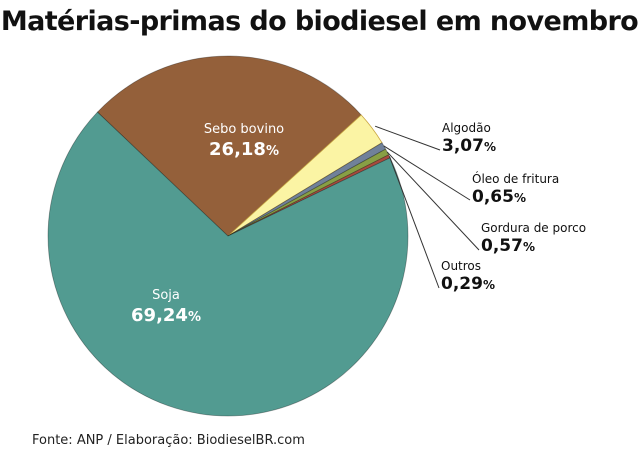 This screenshot has width=639, height=464. Describe the element at coordinates (508, 246) in the screenshot. I see `slice-value-gordura-de-porco: 0,57%` at that location.